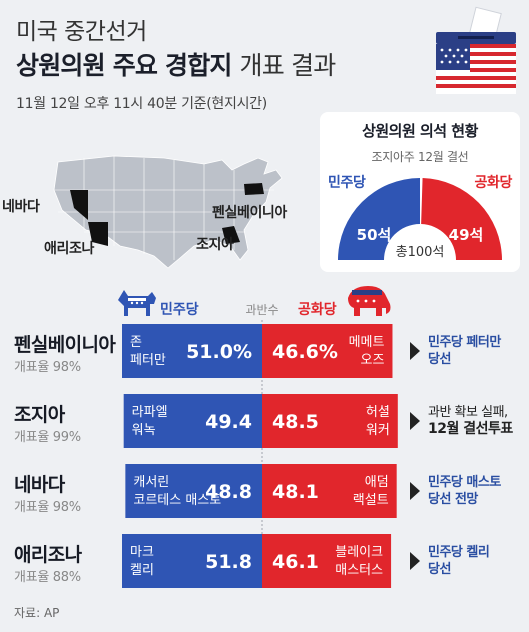 This screenshot has height=632, width=529. Describe the element at coordinates (420, 157) in the screenshot. I see `seat-tiebreak-note: 조지아주 12월 결선` at that location.